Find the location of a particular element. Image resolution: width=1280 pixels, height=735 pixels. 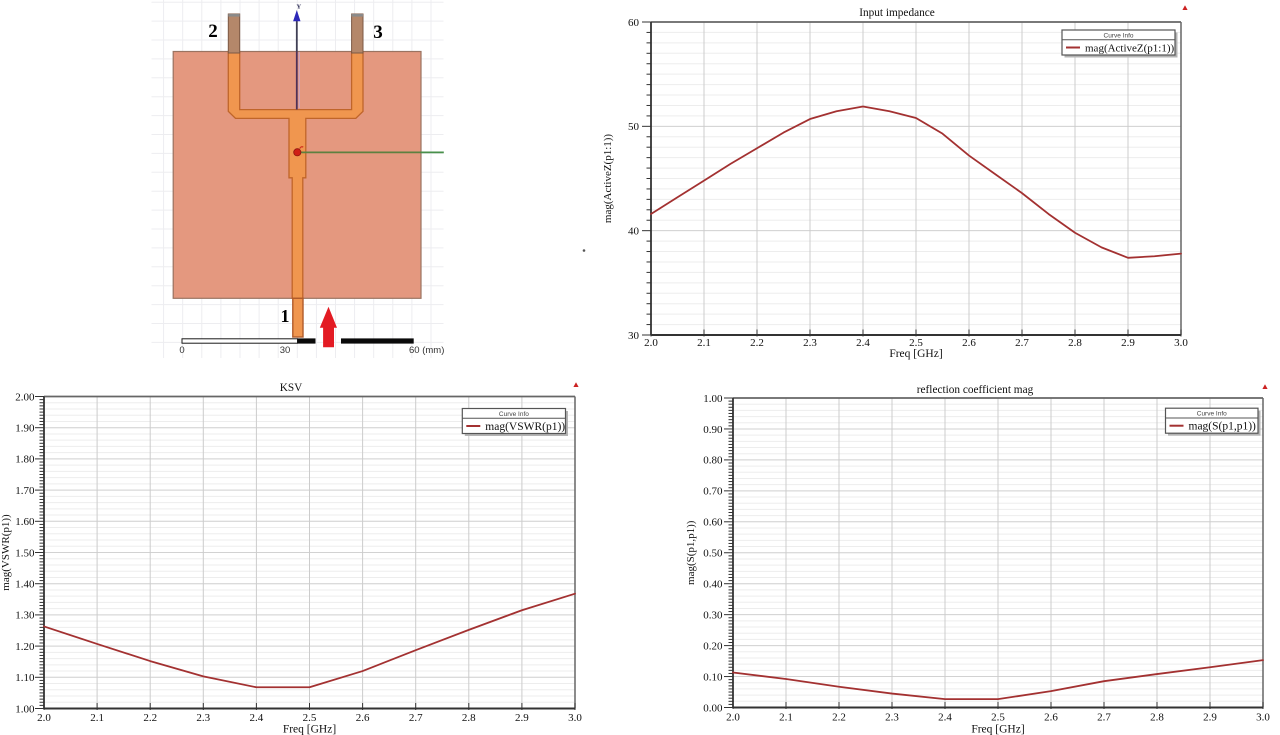

svg-text: 0.30 is located at coordinates (713, 615).